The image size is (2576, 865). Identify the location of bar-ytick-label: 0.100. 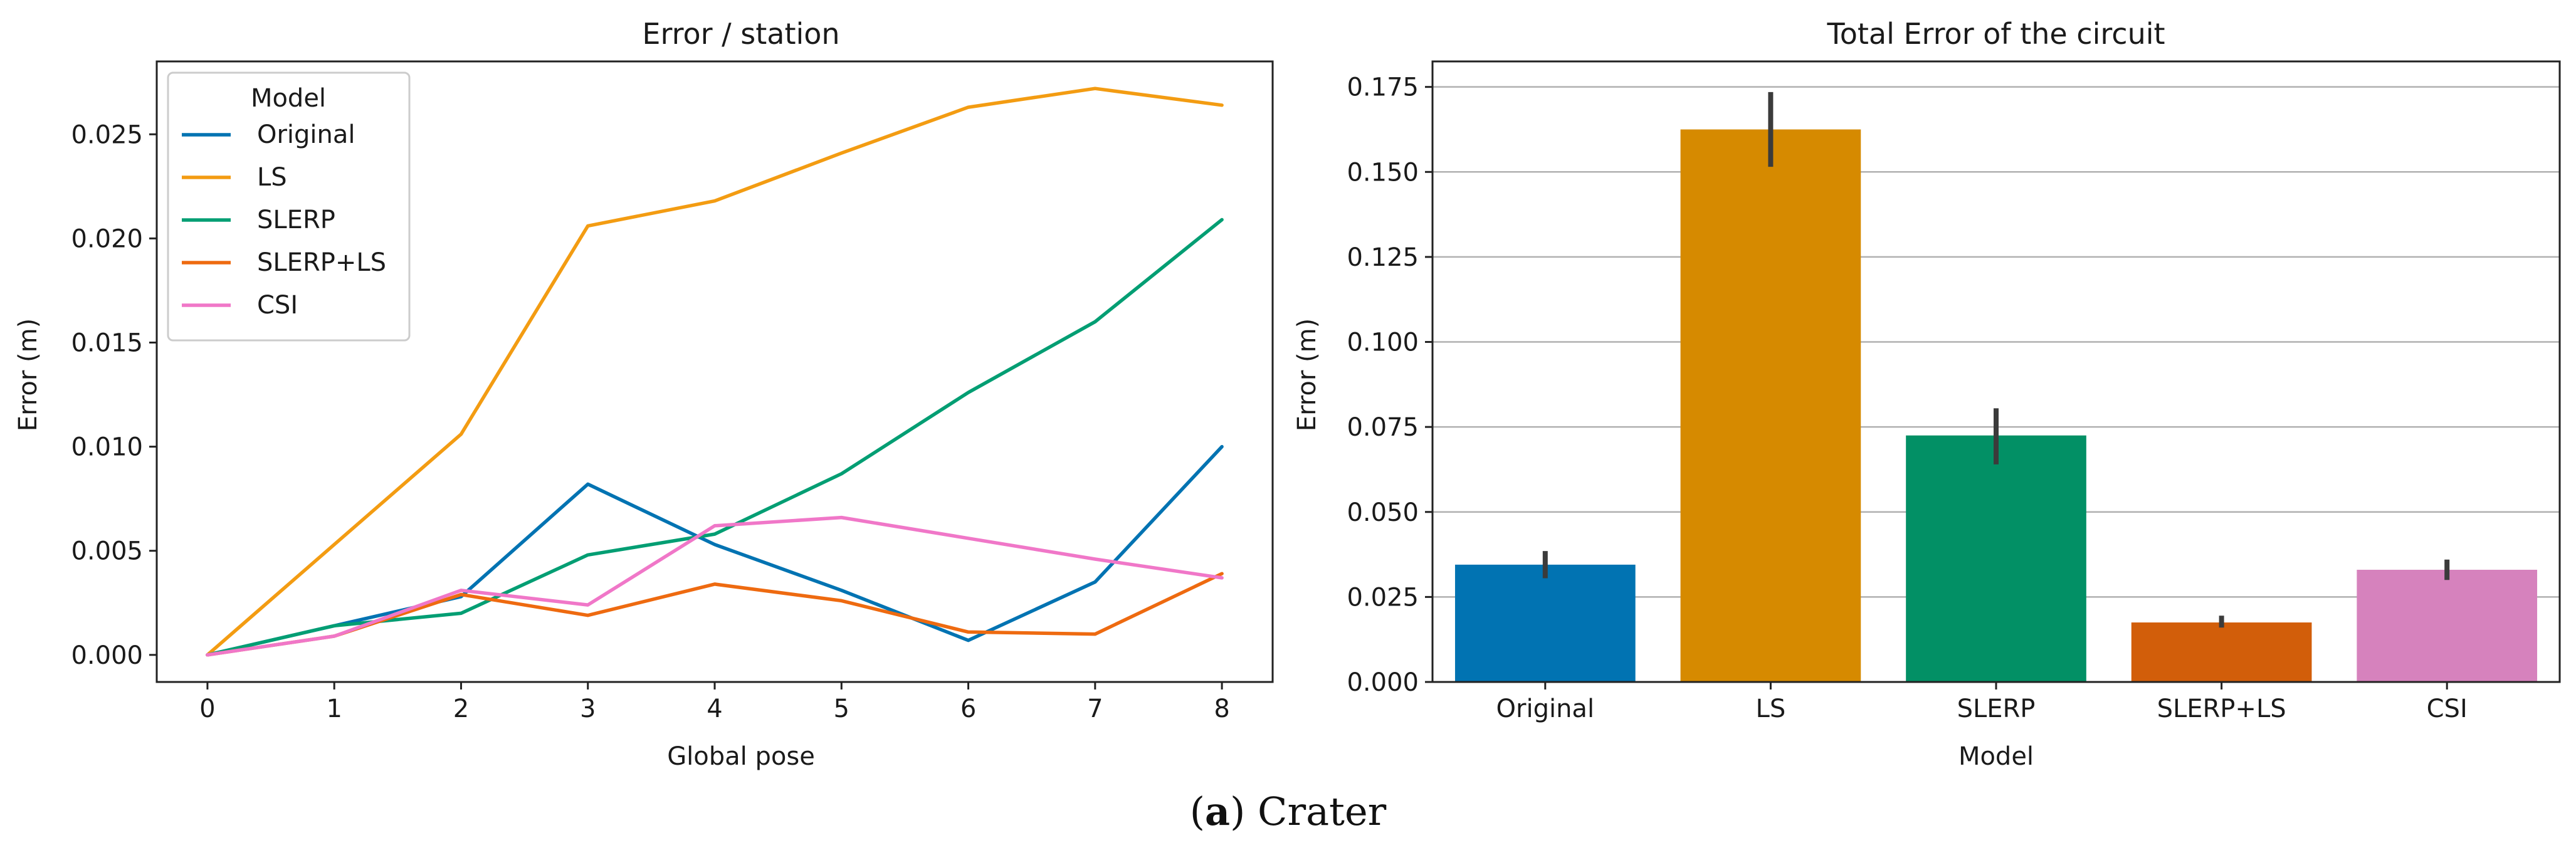
(1383, 343).